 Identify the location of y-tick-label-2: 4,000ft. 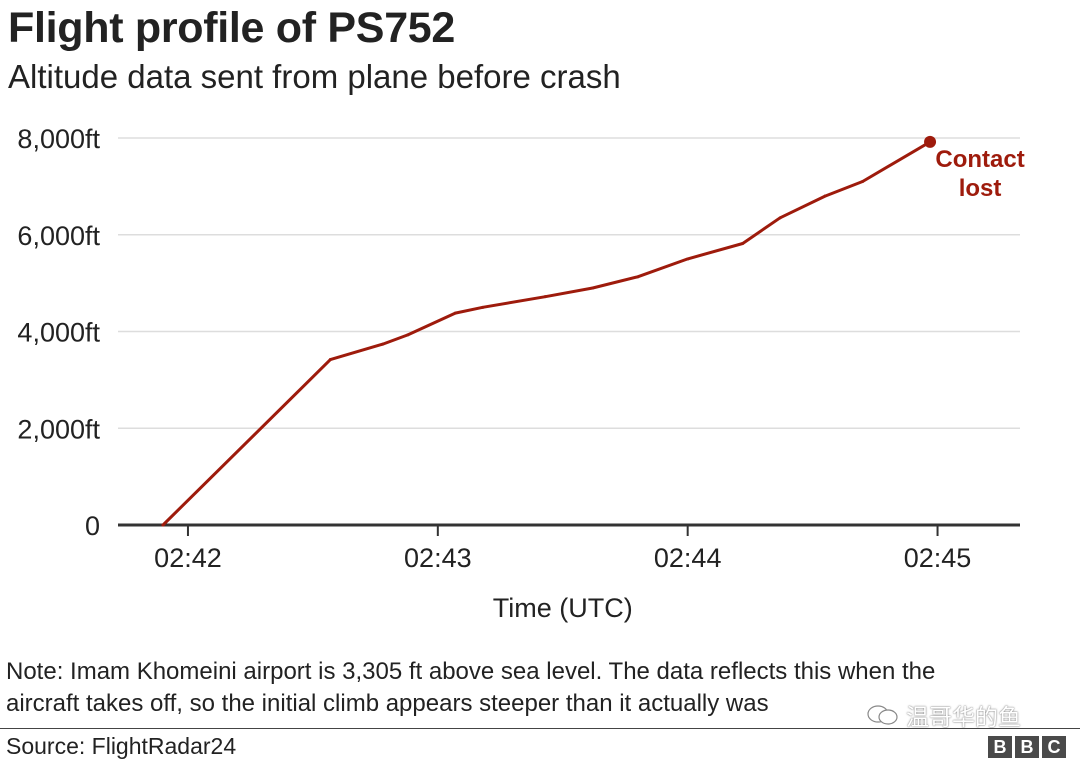
(58, 333).